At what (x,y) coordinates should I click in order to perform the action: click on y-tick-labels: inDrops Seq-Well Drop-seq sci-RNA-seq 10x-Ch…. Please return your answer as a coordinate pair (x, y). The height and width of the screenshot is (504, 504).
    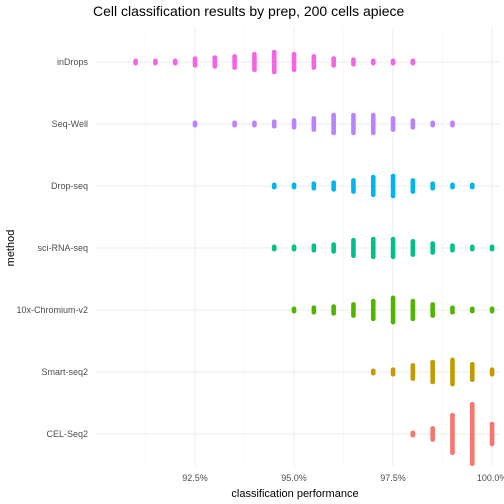
    Looking at the image, I should click on (52, 248).